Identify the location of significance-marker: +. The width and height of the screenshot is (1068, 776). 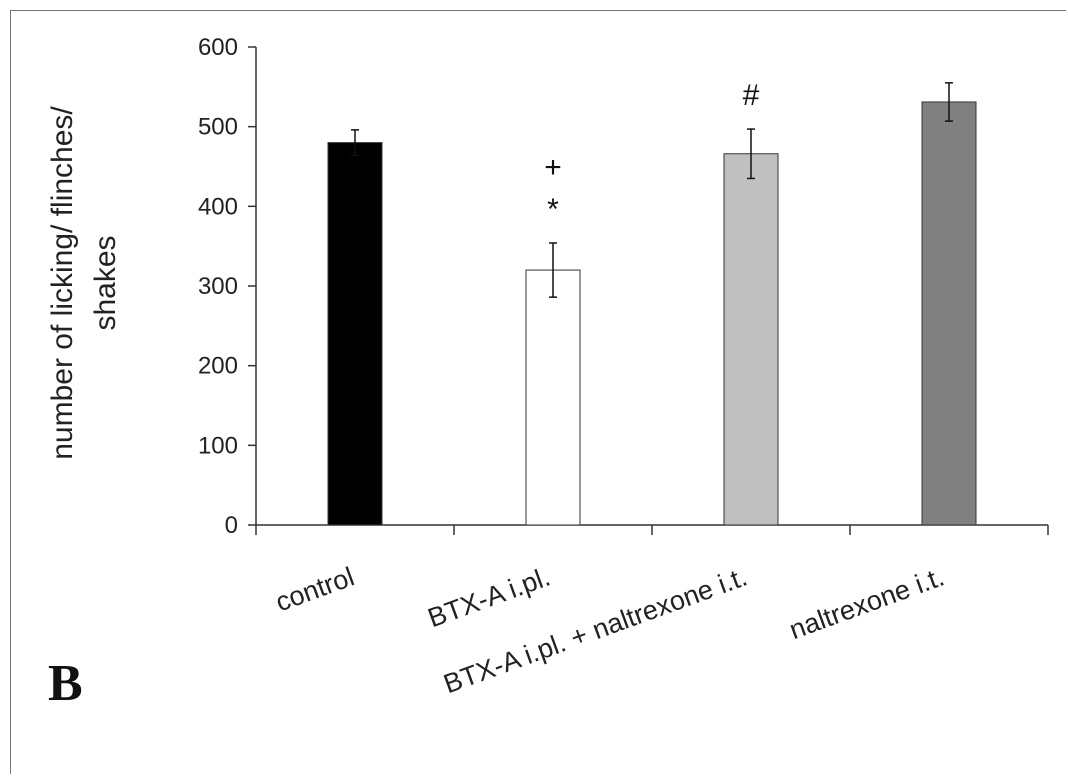
(553, 167).